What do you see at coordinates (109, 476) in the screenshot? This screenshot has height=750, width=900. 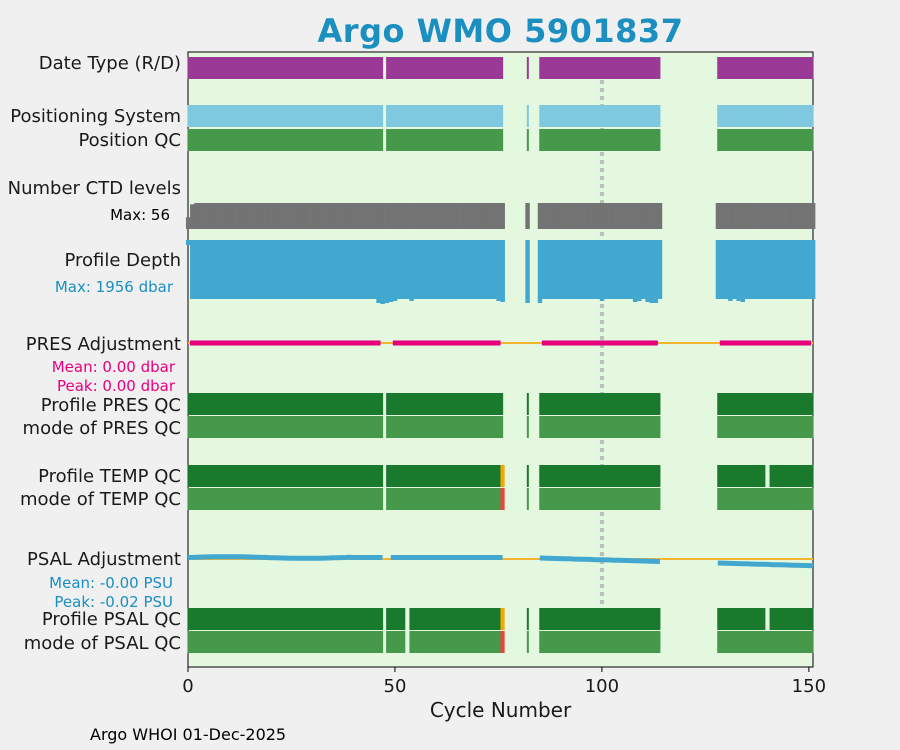 I see `row-label-profile-temp-qc: Profile TEMP QC` at bounding box center [109, 476].